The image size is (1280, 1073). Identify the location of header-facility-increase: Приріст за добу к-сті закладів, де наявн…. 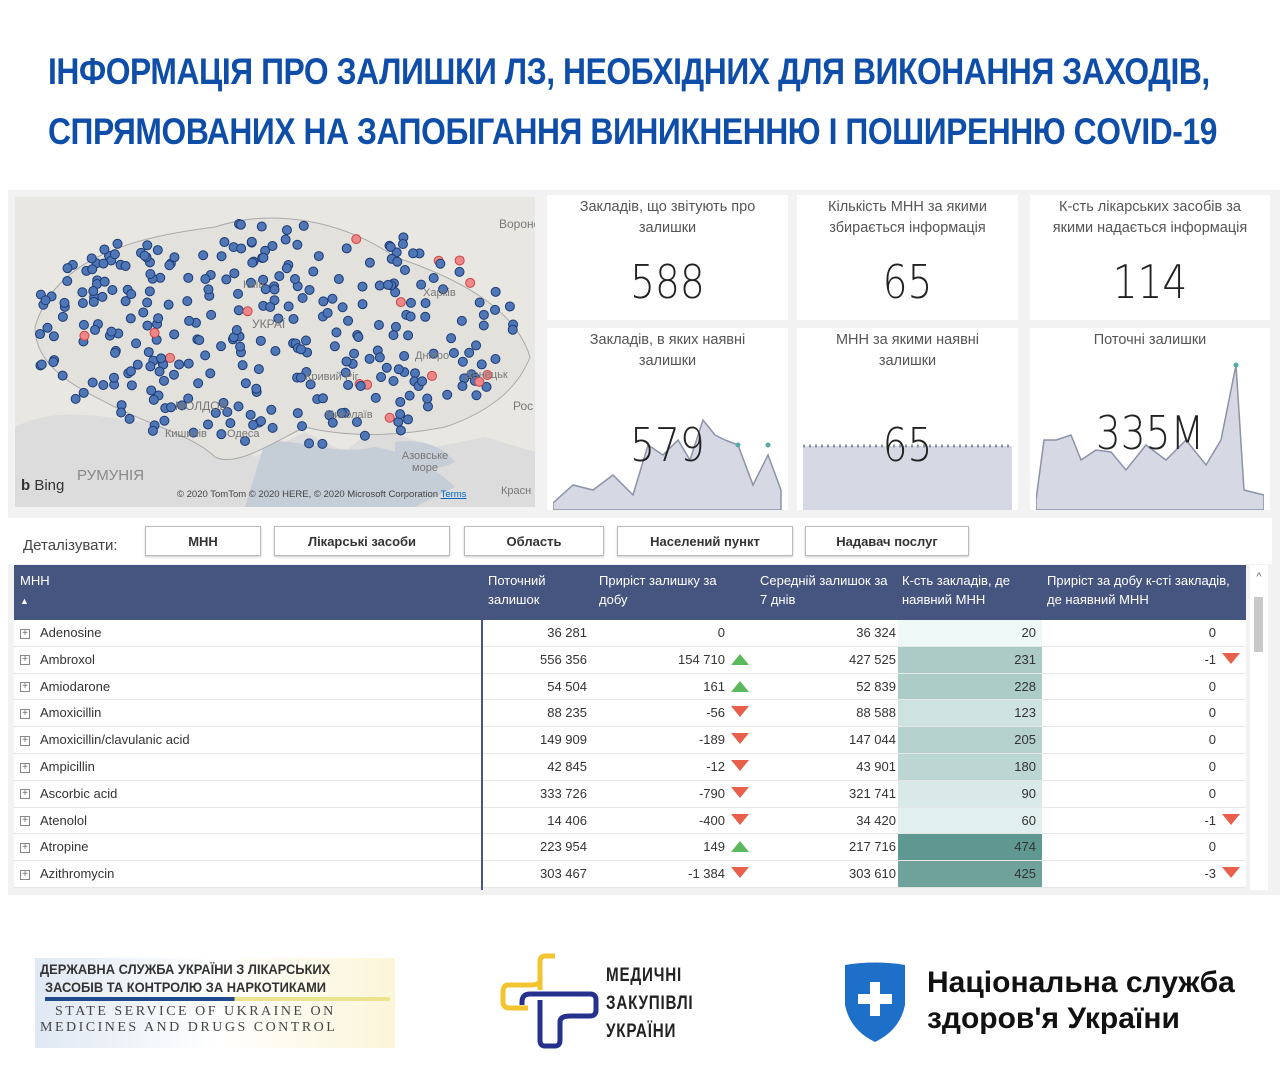
(1138, 590).